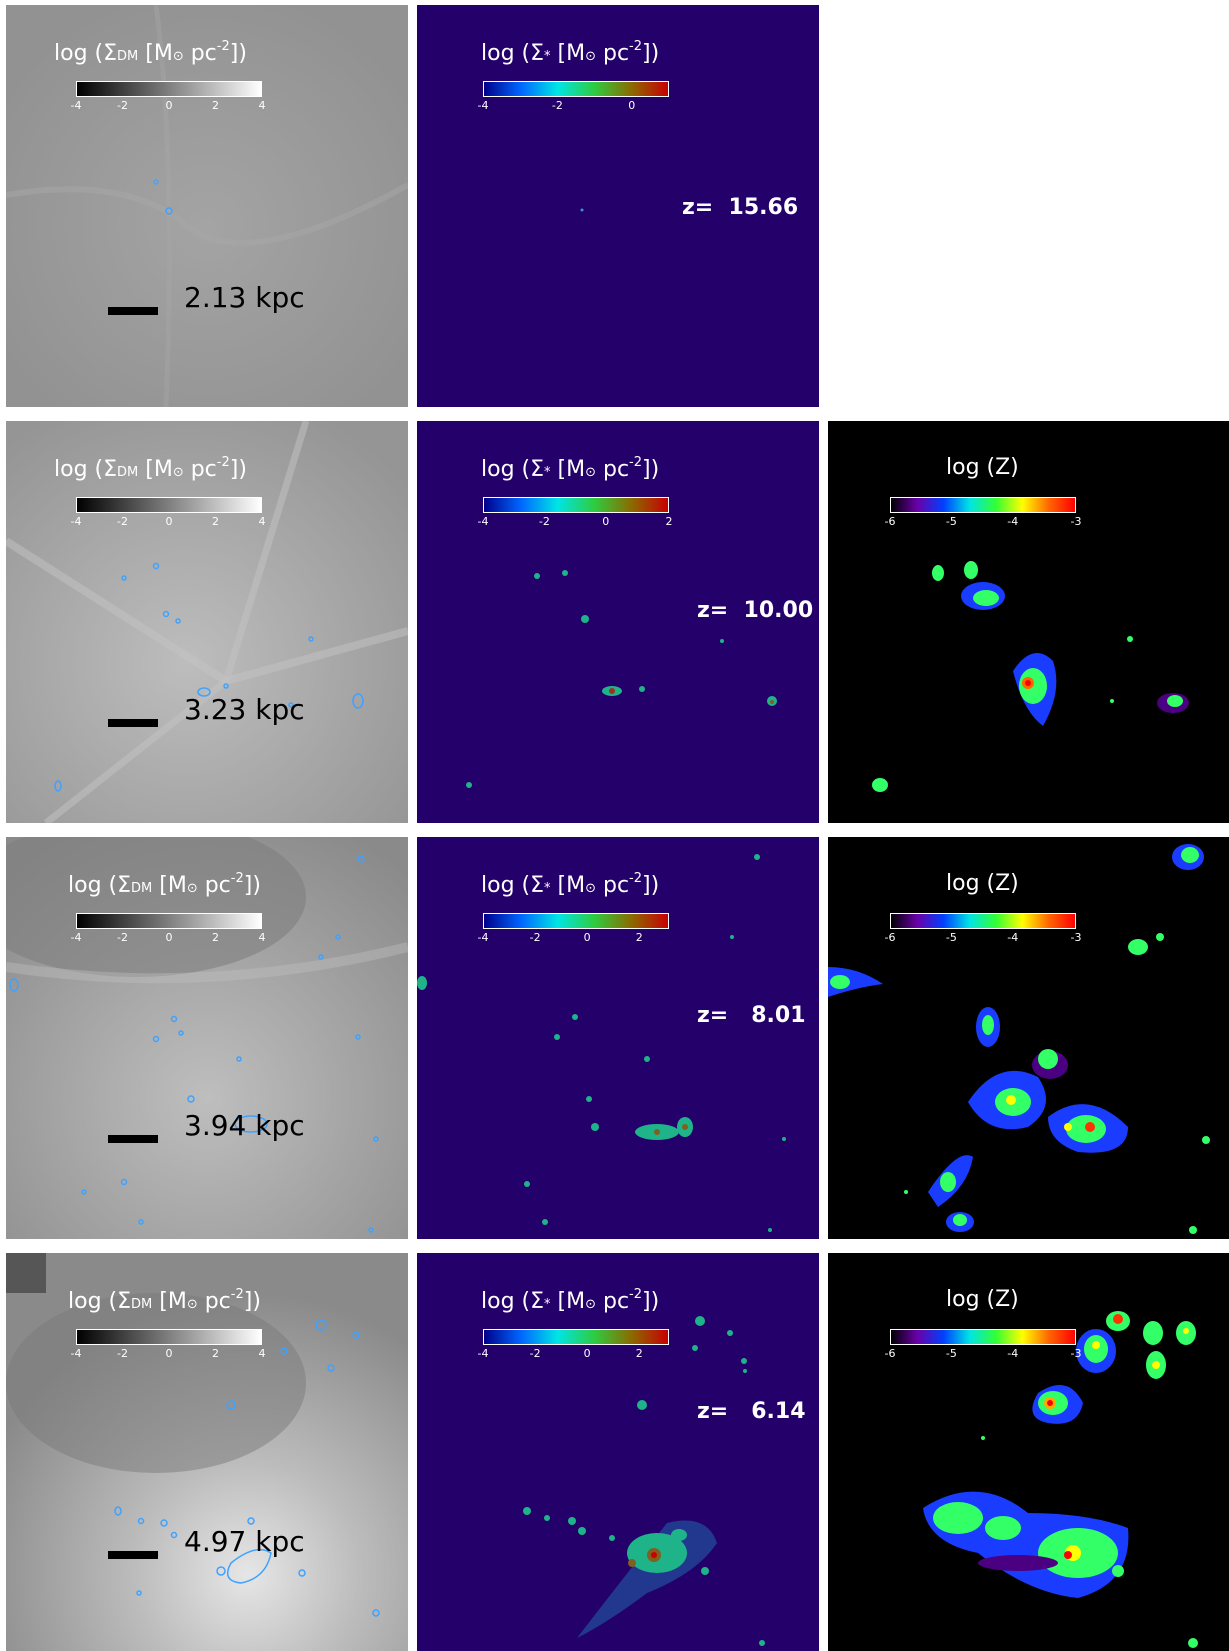  Describe the element at coordinates (244, 297) in the screenshot. I see `scale-label: 2.13 kpc` at that location.